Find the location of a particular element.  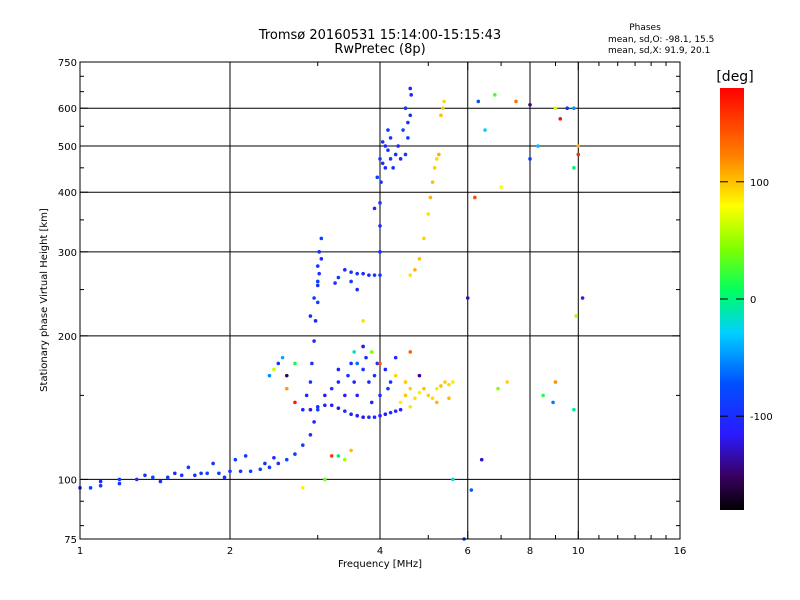

y-axis-label: Stationary phase Virtual Height [km] is located at coordinates (44, 300).